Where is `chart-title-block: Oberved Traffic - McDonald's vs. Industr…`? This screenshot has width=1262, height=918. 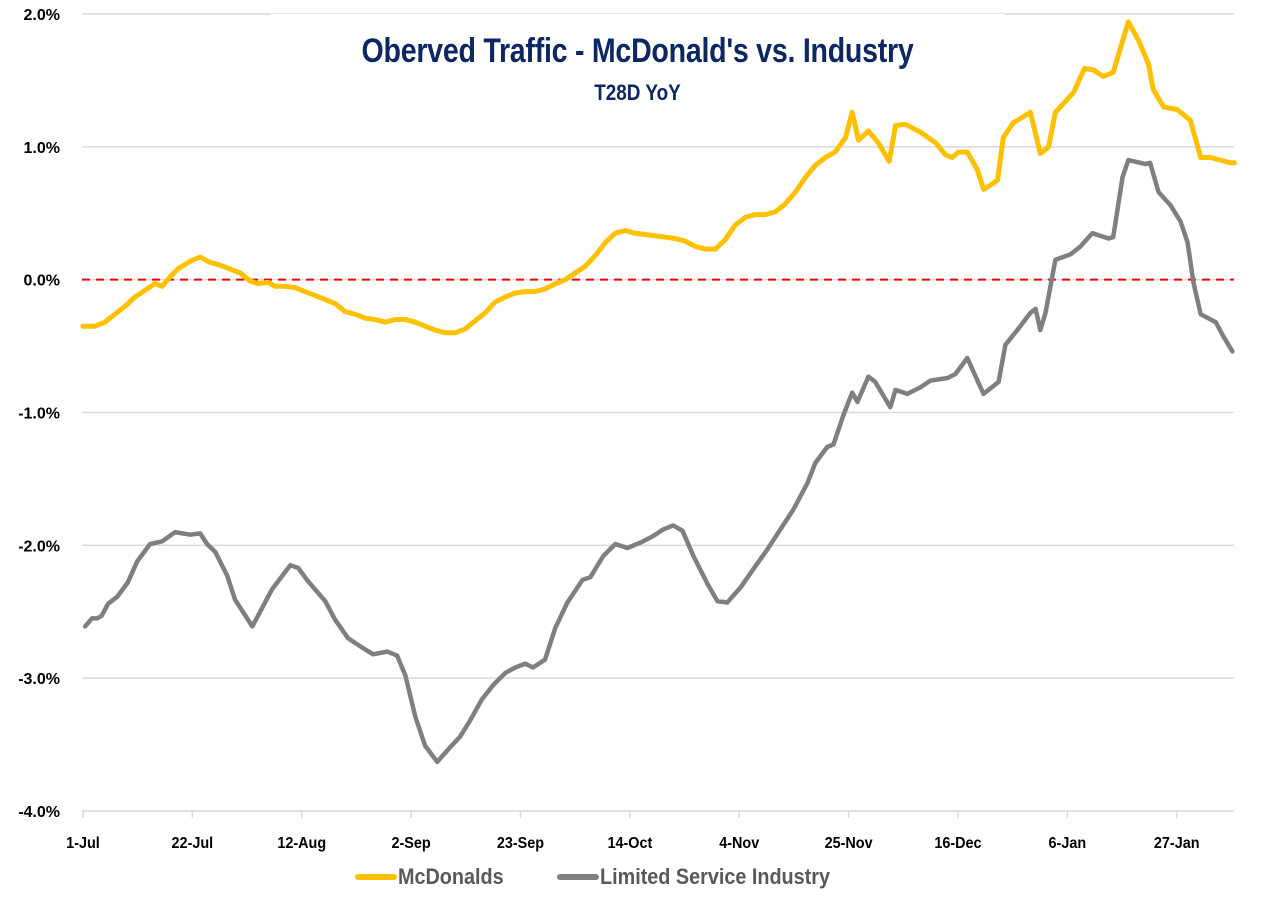 chart-title-block: Oberved Traffic - McDonald's vs. Industr… is located at coordinates (637, 61).